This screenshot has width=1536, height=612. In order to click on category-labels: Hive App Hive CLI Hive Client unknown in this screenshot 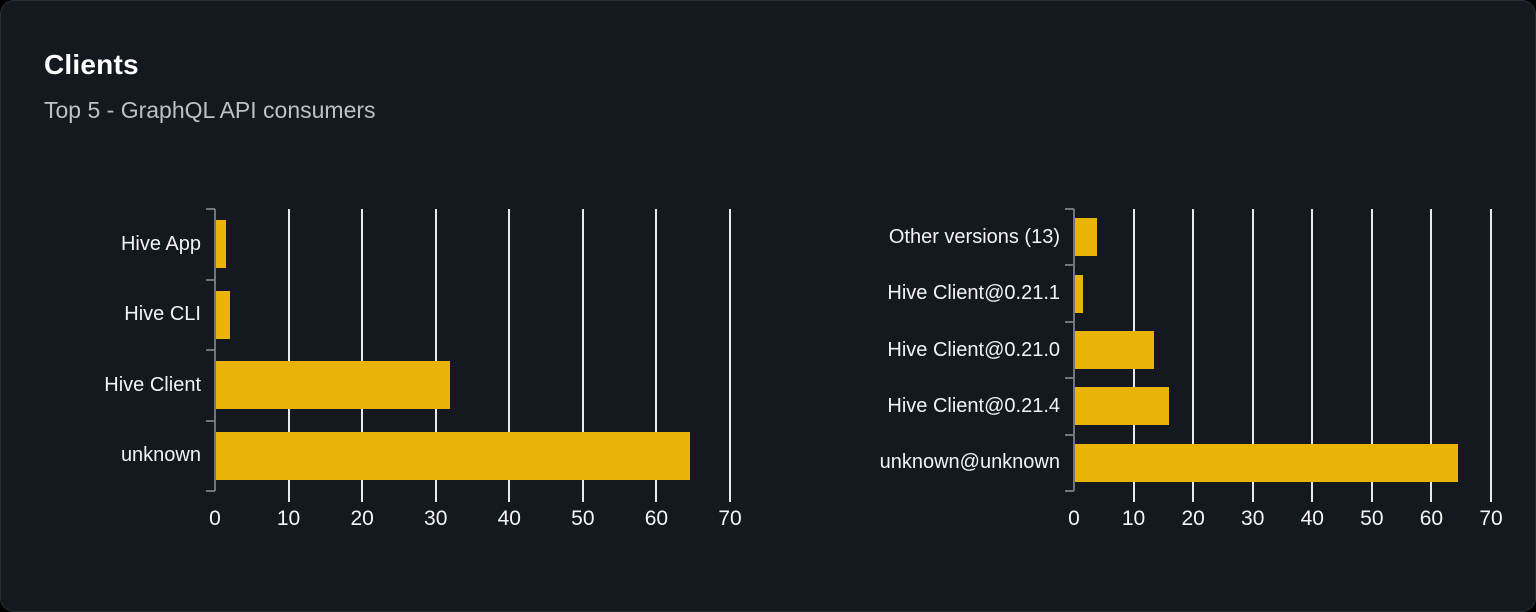, I will do `click(108, 350)`.